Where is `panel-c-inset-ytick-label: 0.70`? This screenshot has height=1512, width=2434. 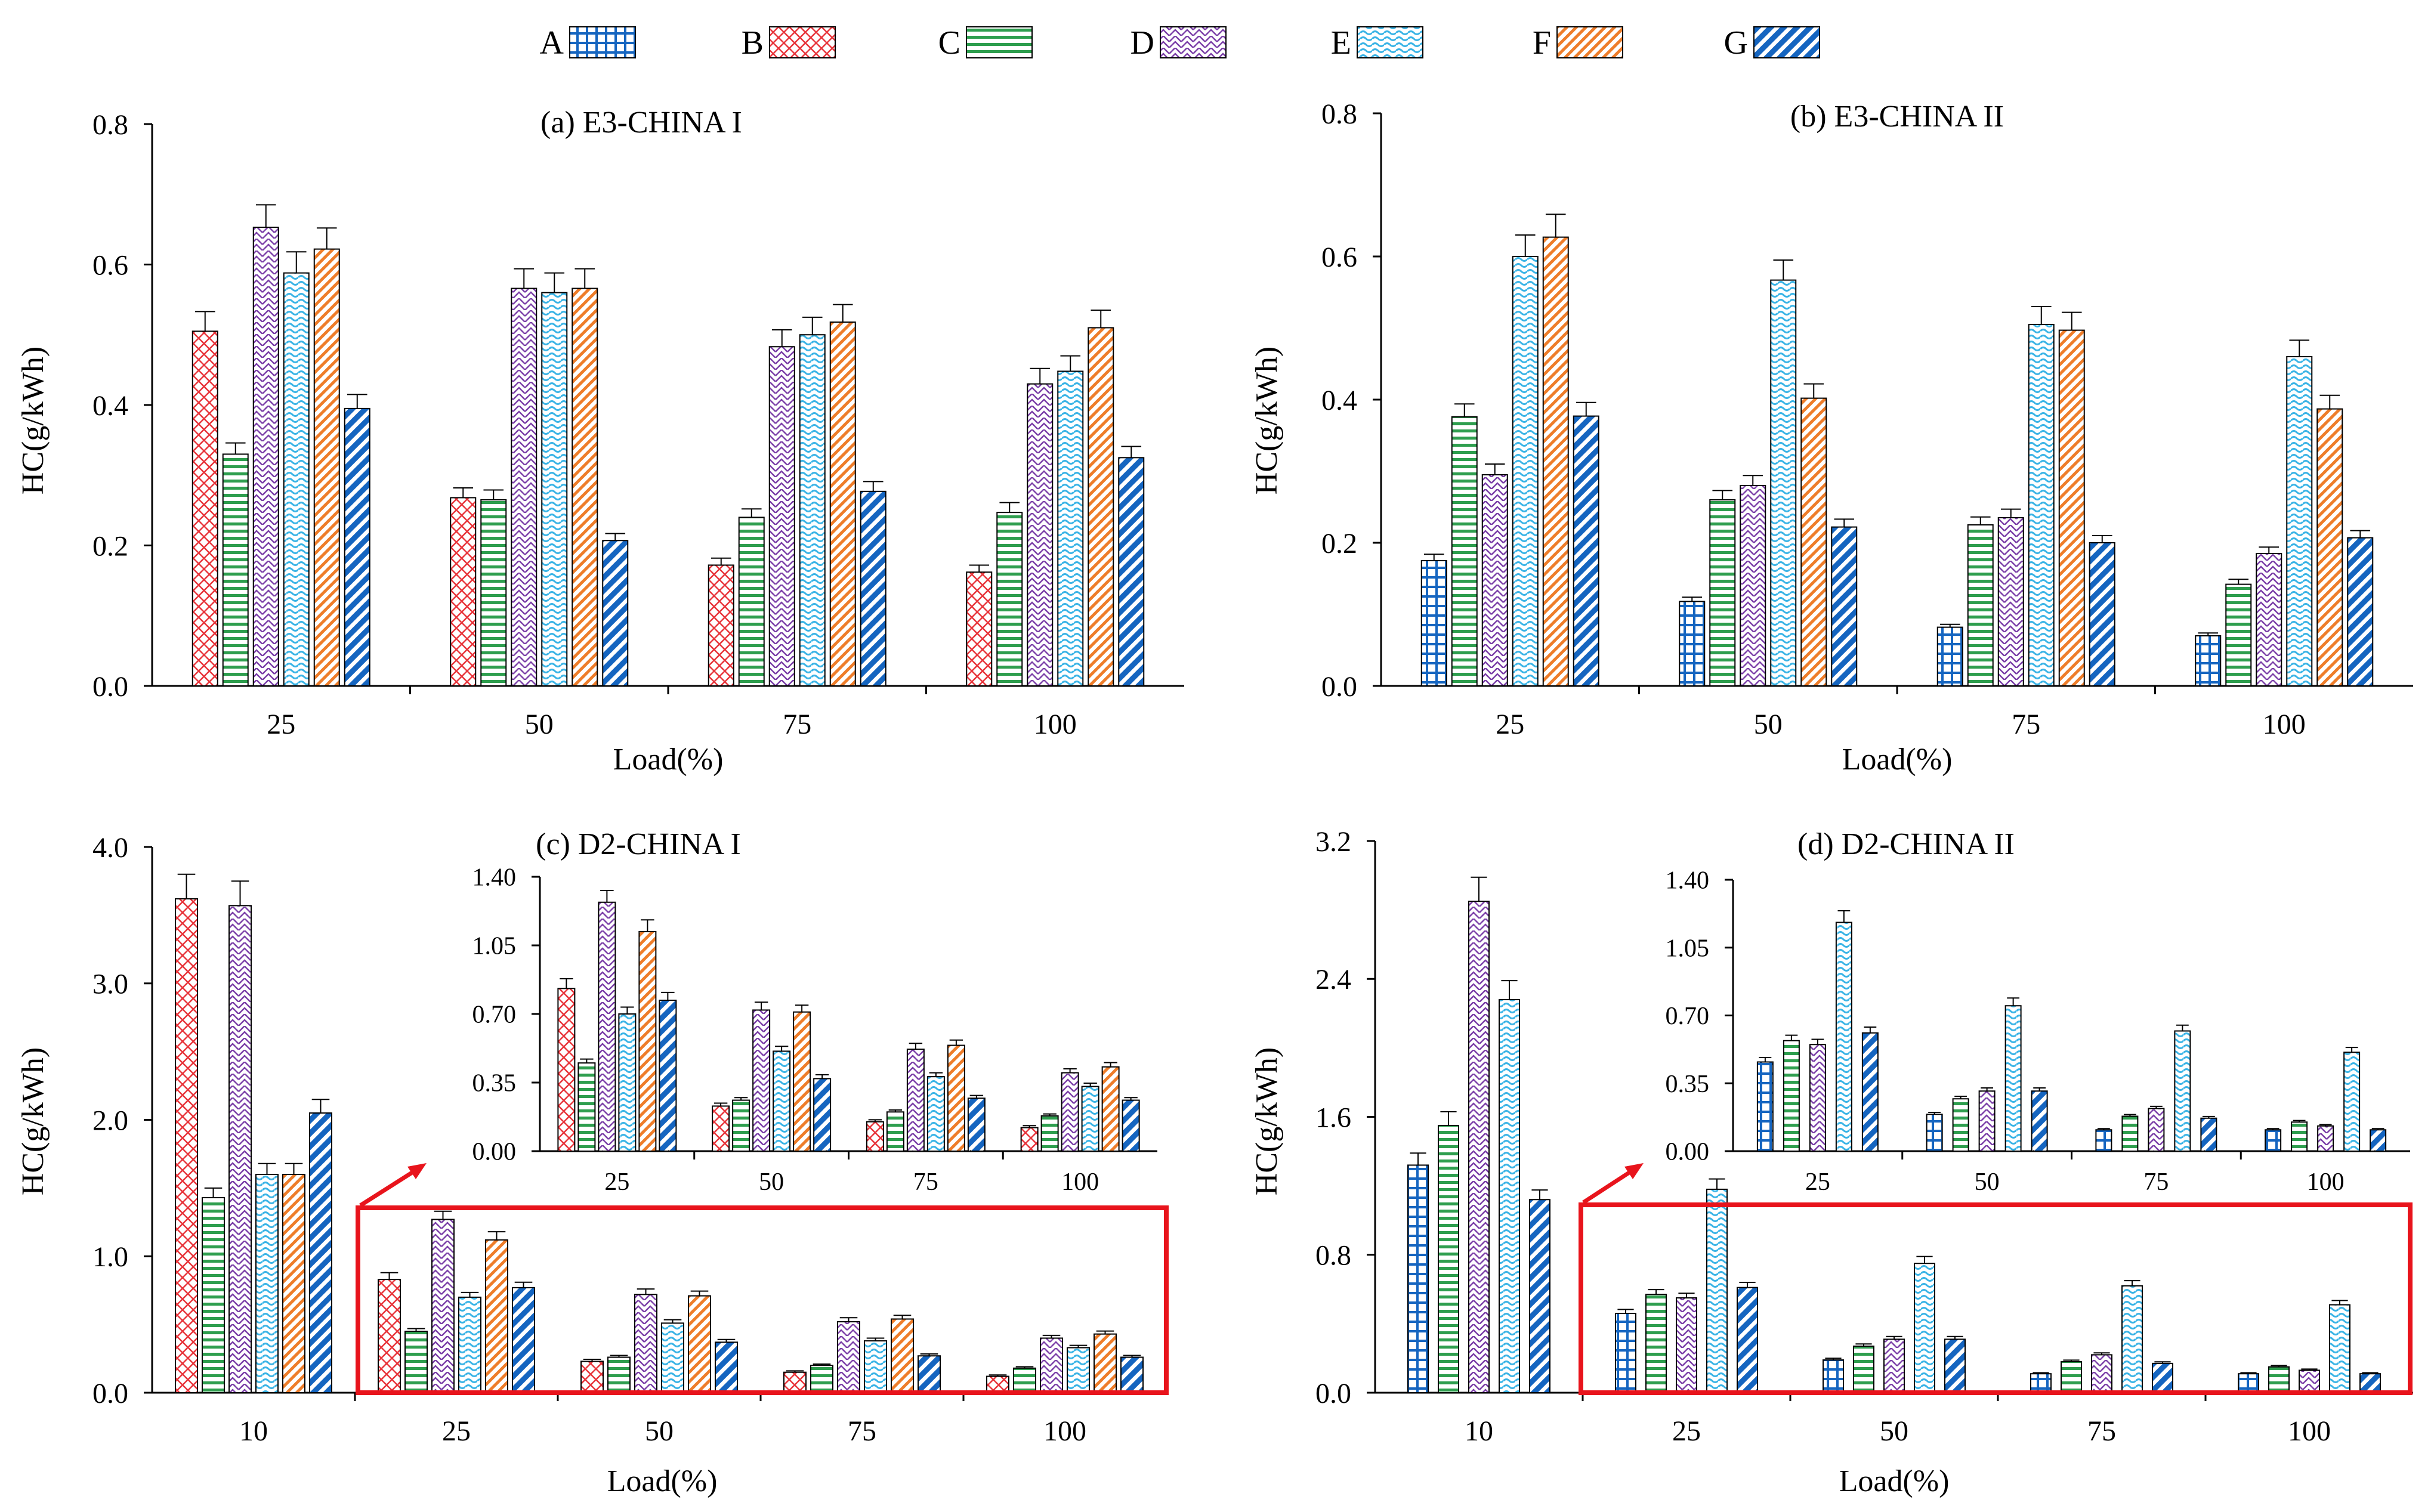 panel-c-inset-ytick-label: 0.70 is located at coordinates (494, 1015).